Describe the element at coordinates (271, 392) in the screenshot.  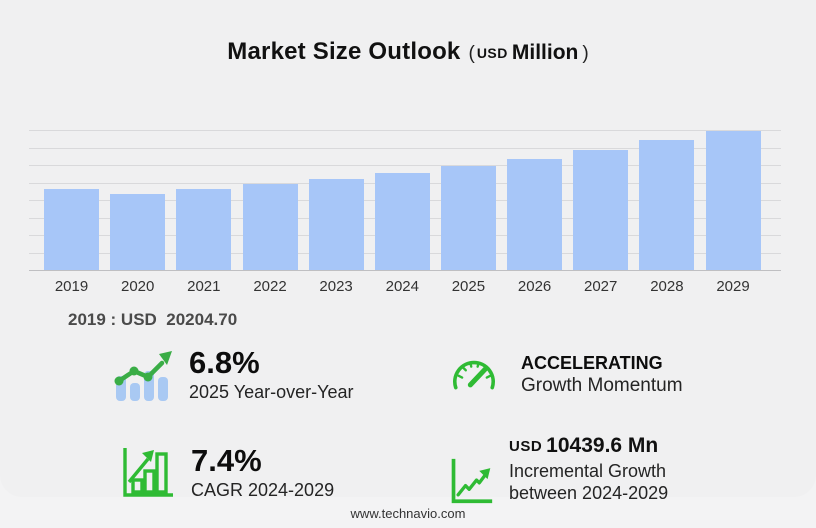
I see `yoy-label: 2025 Year-over-Year` at that location.